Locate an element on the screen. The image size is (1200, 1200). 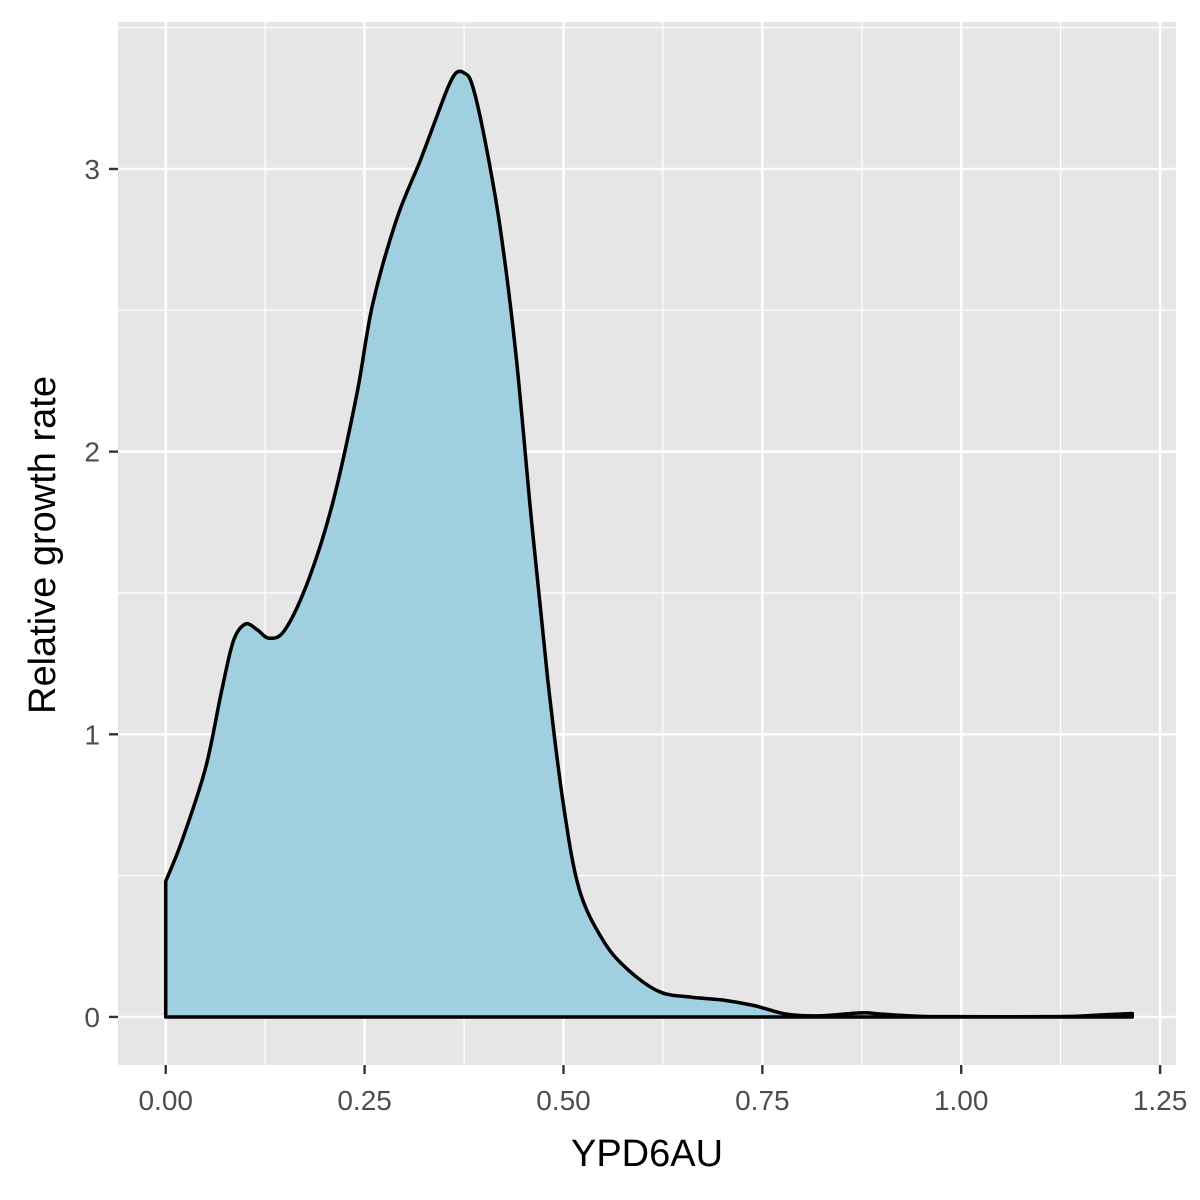
y-axis-ticks: 0 1 2 3 is located at coordinates (101, 593).